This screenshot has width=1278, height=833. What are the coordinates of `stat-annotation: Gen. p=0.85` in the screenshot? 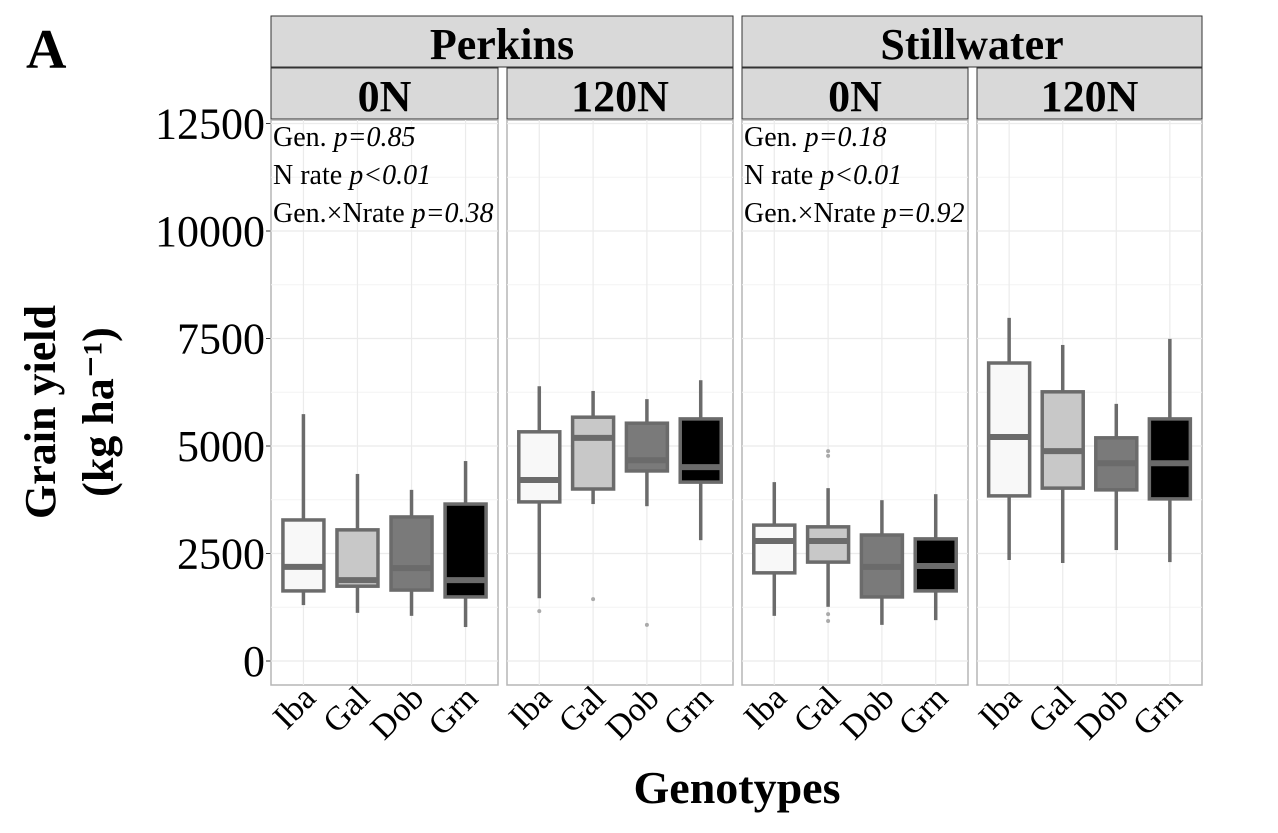 It's located at (344, 137).